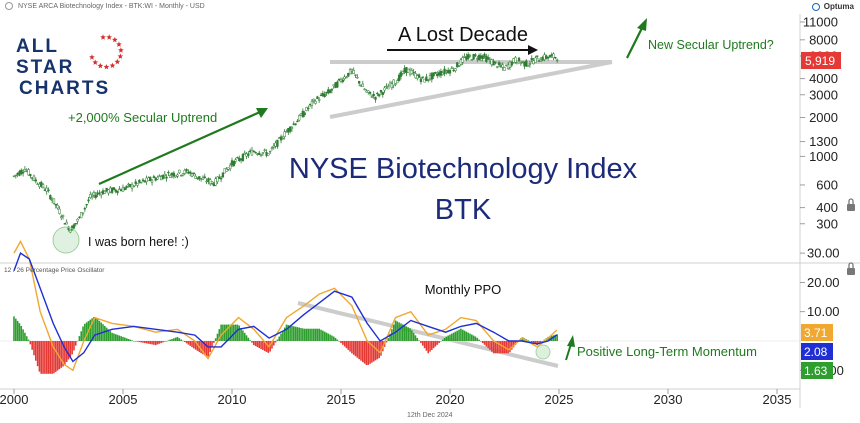 This screenshot has width=860, height=423. I want to click on last-price-tag, so click(821, 60).